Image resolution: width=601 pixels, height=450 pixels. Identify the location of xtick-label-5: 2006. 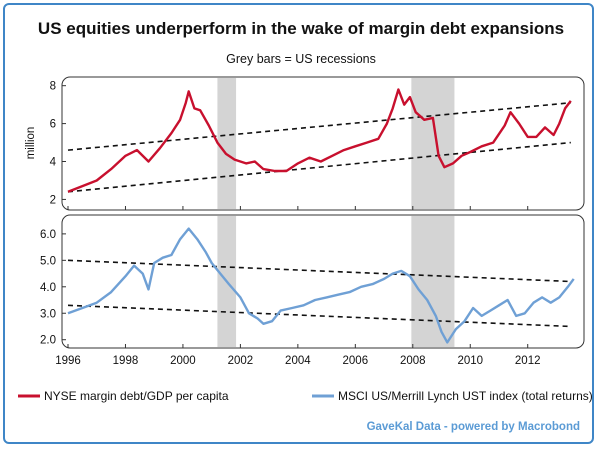
(356, 361).